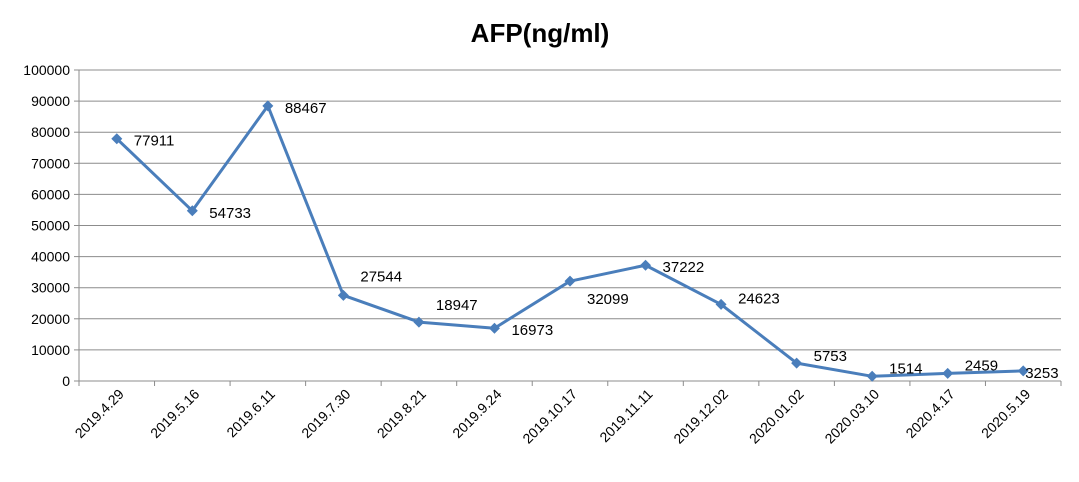  Describe the element at coordinates (50, 319) in the screenshot. I see `y-tick-label: 20000` at that location.